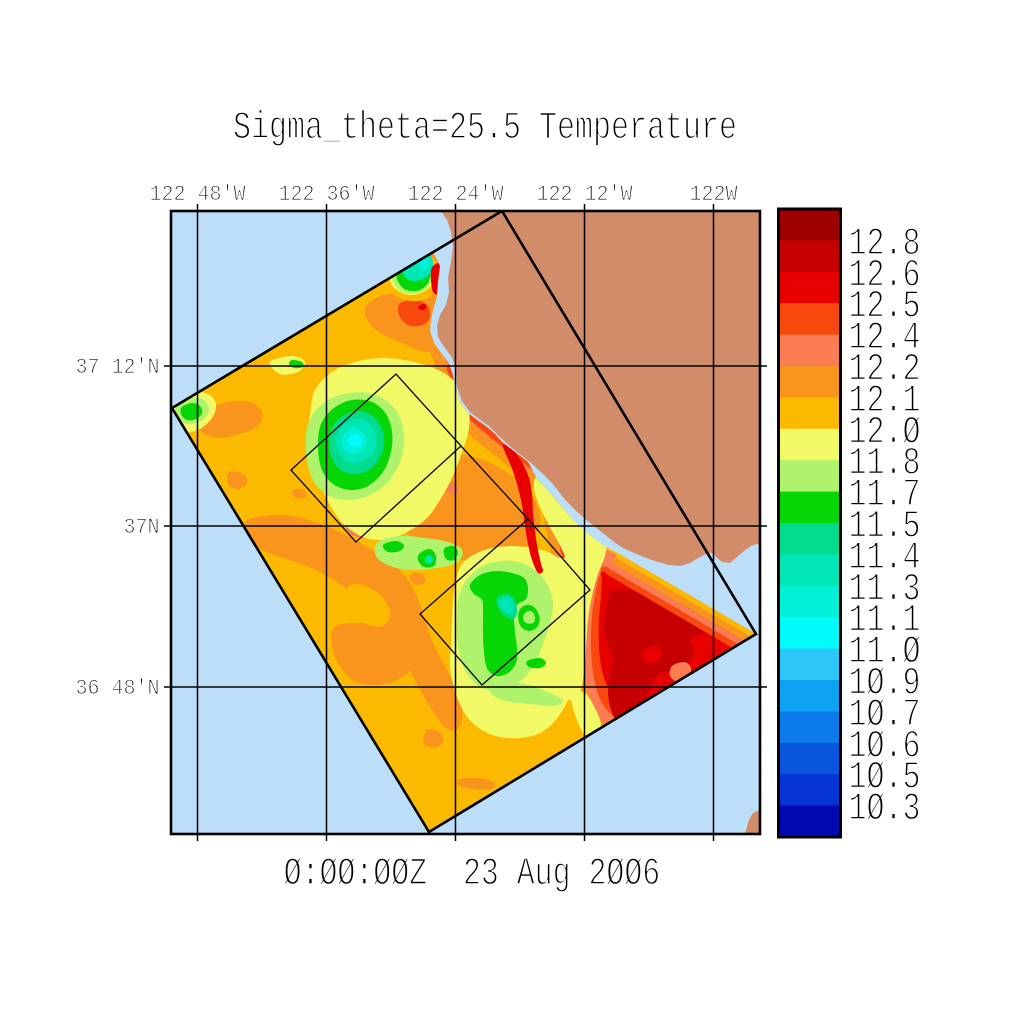 The image size is (1024, 1029). Describe the element at coordinates (885, 401) in the screenshot. I see `svg-text: 12.1` at that location.